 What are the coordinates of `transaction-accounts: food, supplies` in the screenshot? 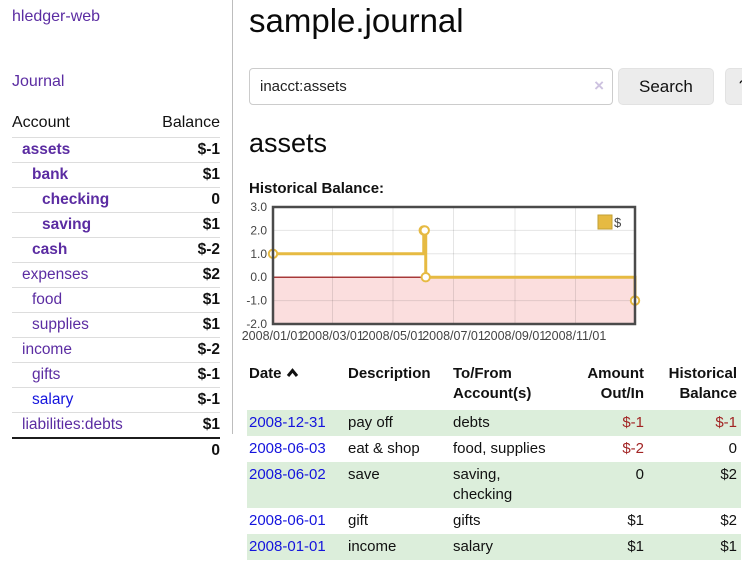 It's located at (499, 448).